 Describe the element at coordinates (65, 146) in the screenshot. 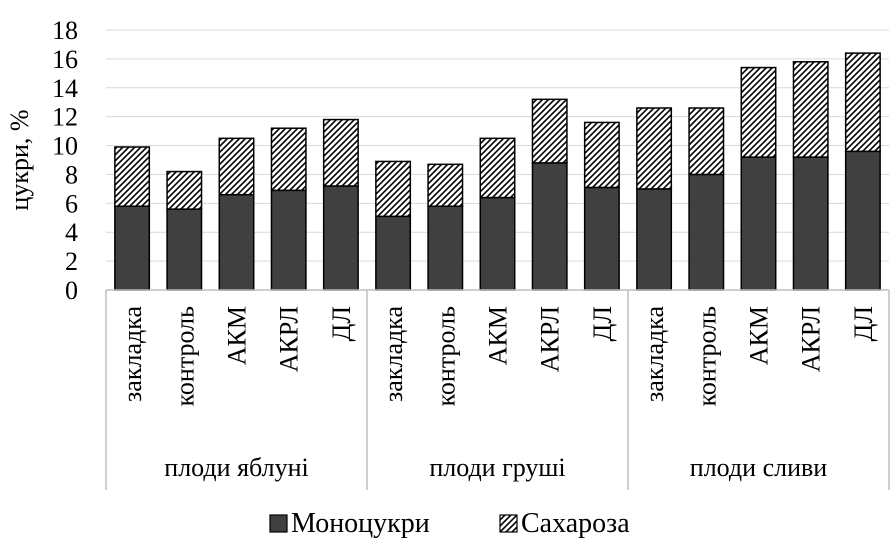

I see `y-tick-label: 10` at that location.